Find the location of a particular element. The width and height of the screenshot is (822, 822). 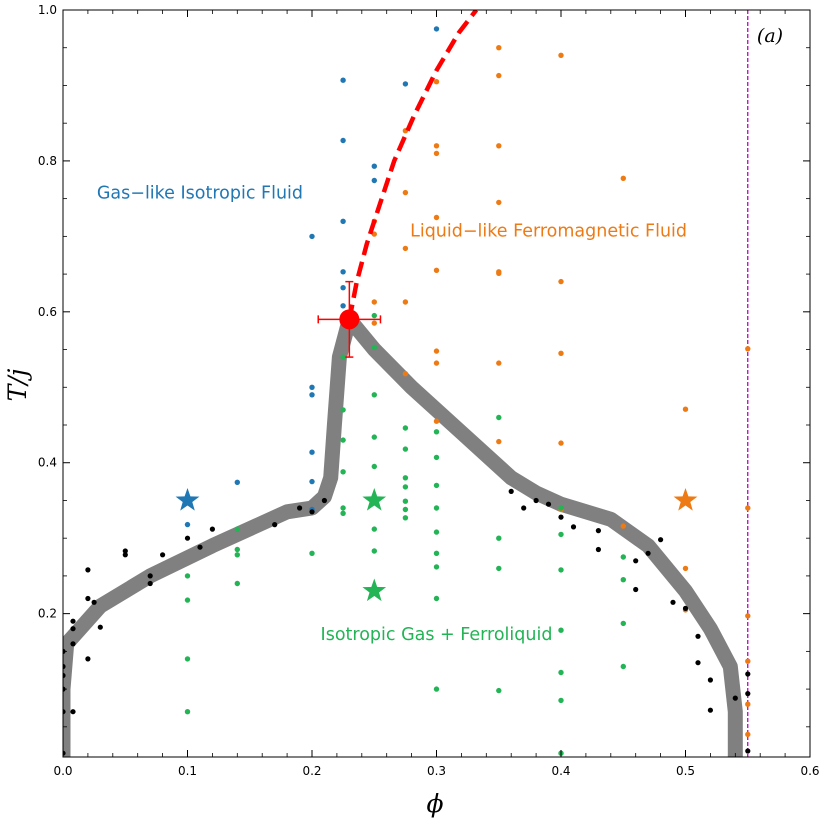

x-axis-title: ϕ is located at coordinates (434, 803).